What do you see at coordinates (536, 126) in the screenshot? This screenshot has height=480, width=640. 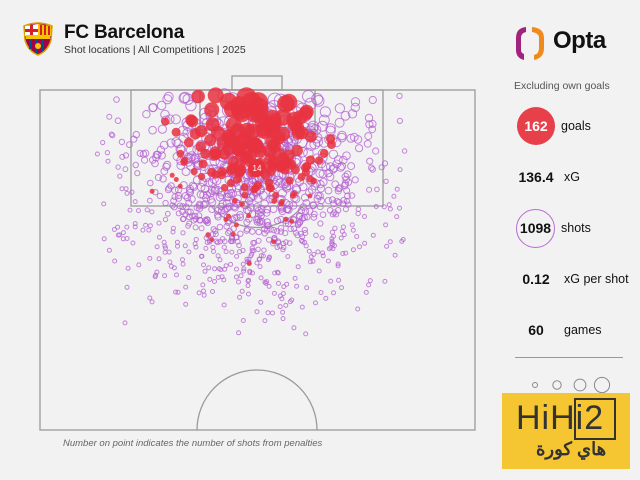 I see `goals-value: 162` at bounding box center [536, 126].